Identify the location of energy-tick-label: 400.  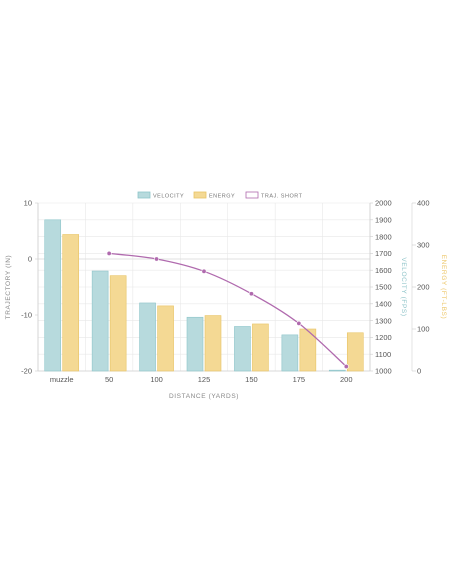
(423, 203).